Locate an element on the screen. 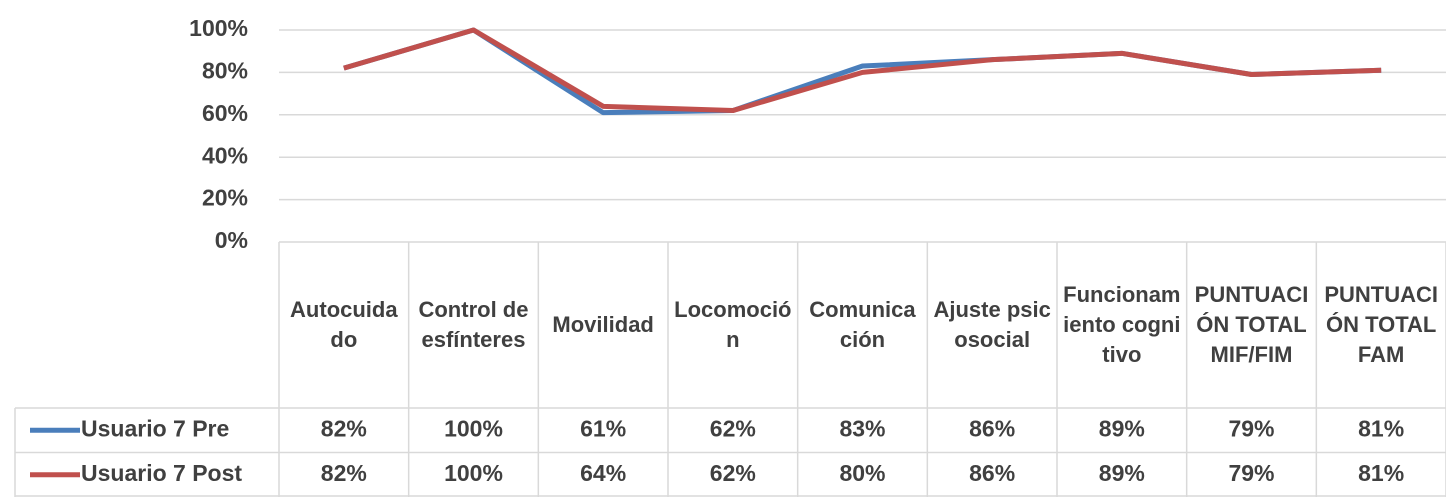  category-cell: Control de esfínteres is located at coordinates (473, 324).